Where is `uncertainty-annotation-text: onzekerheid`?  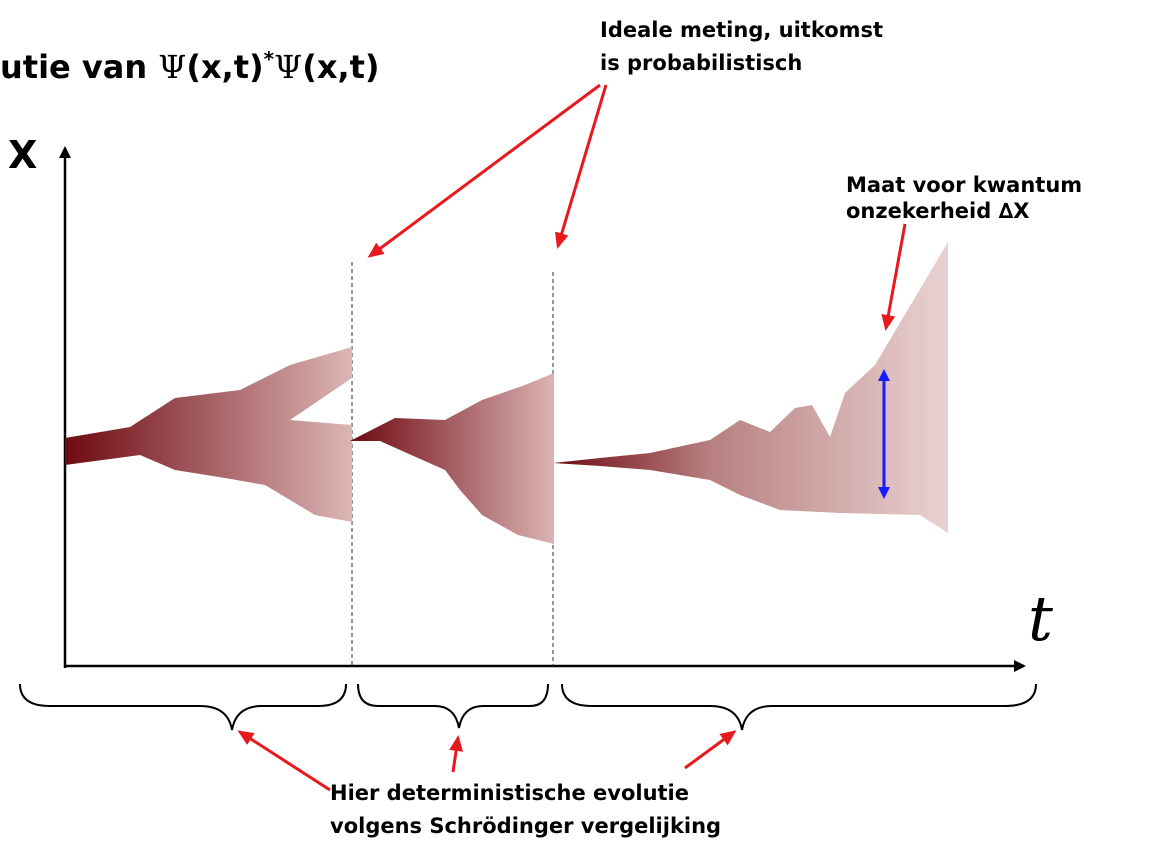 uncertainty-annotation-text: onzekerheid is located at coordinates (922, 211).